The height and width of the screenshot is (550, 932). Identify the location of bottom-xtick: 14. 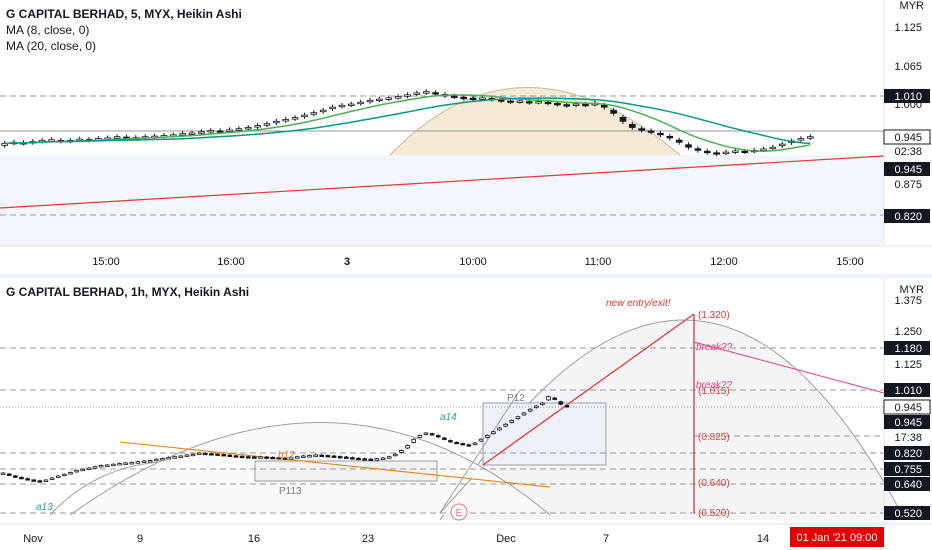
(763, 539).